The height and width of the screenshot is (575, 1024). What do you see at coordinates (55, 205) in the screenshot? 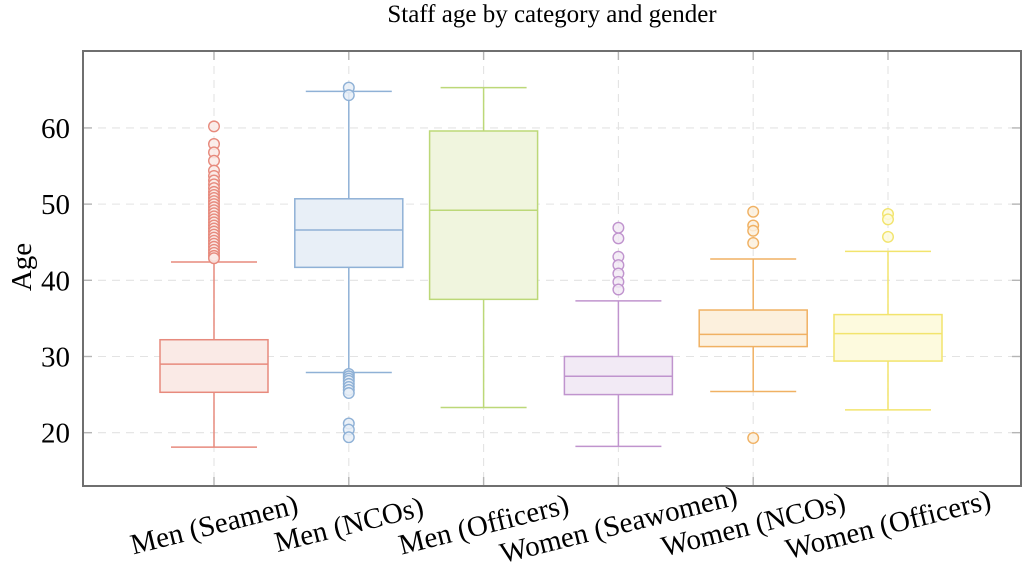
I see `y-tick-label: 50` at bounding box center [55, 205].